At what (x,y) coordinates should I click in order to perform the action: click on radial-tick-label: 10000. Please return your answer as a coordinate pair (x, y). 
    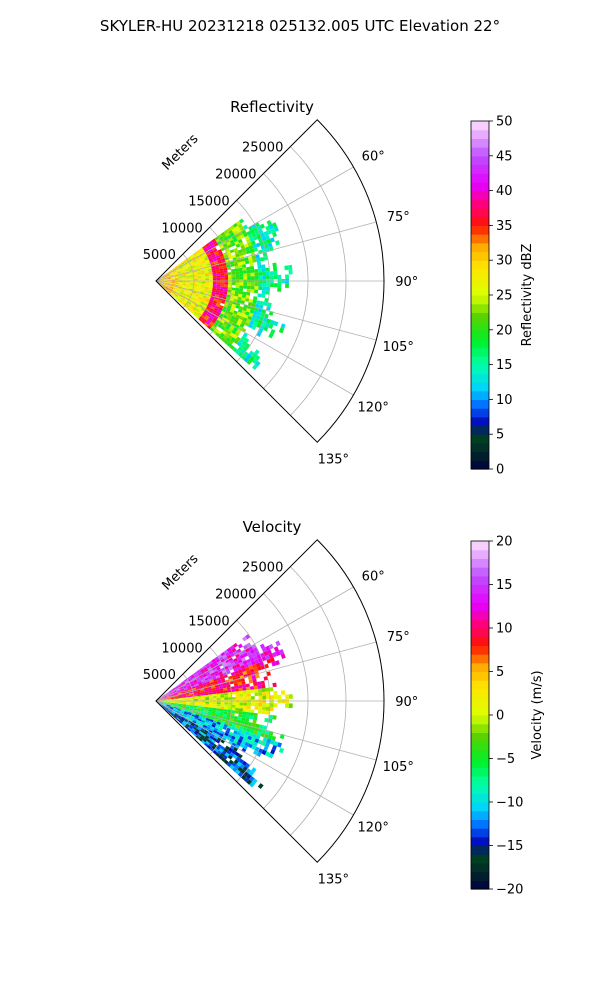
    Looking at the image, I should click on (181, 228).